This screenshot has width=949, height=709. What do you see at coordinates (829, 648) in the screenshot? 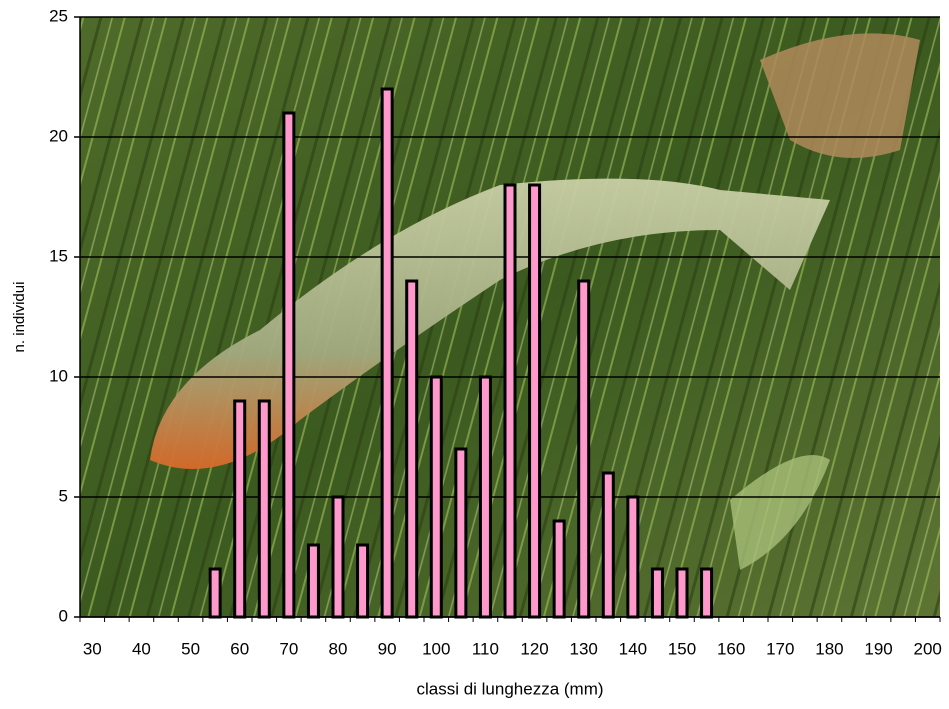
I see `x-tick-label: 180` at bounding box center [829, 648].